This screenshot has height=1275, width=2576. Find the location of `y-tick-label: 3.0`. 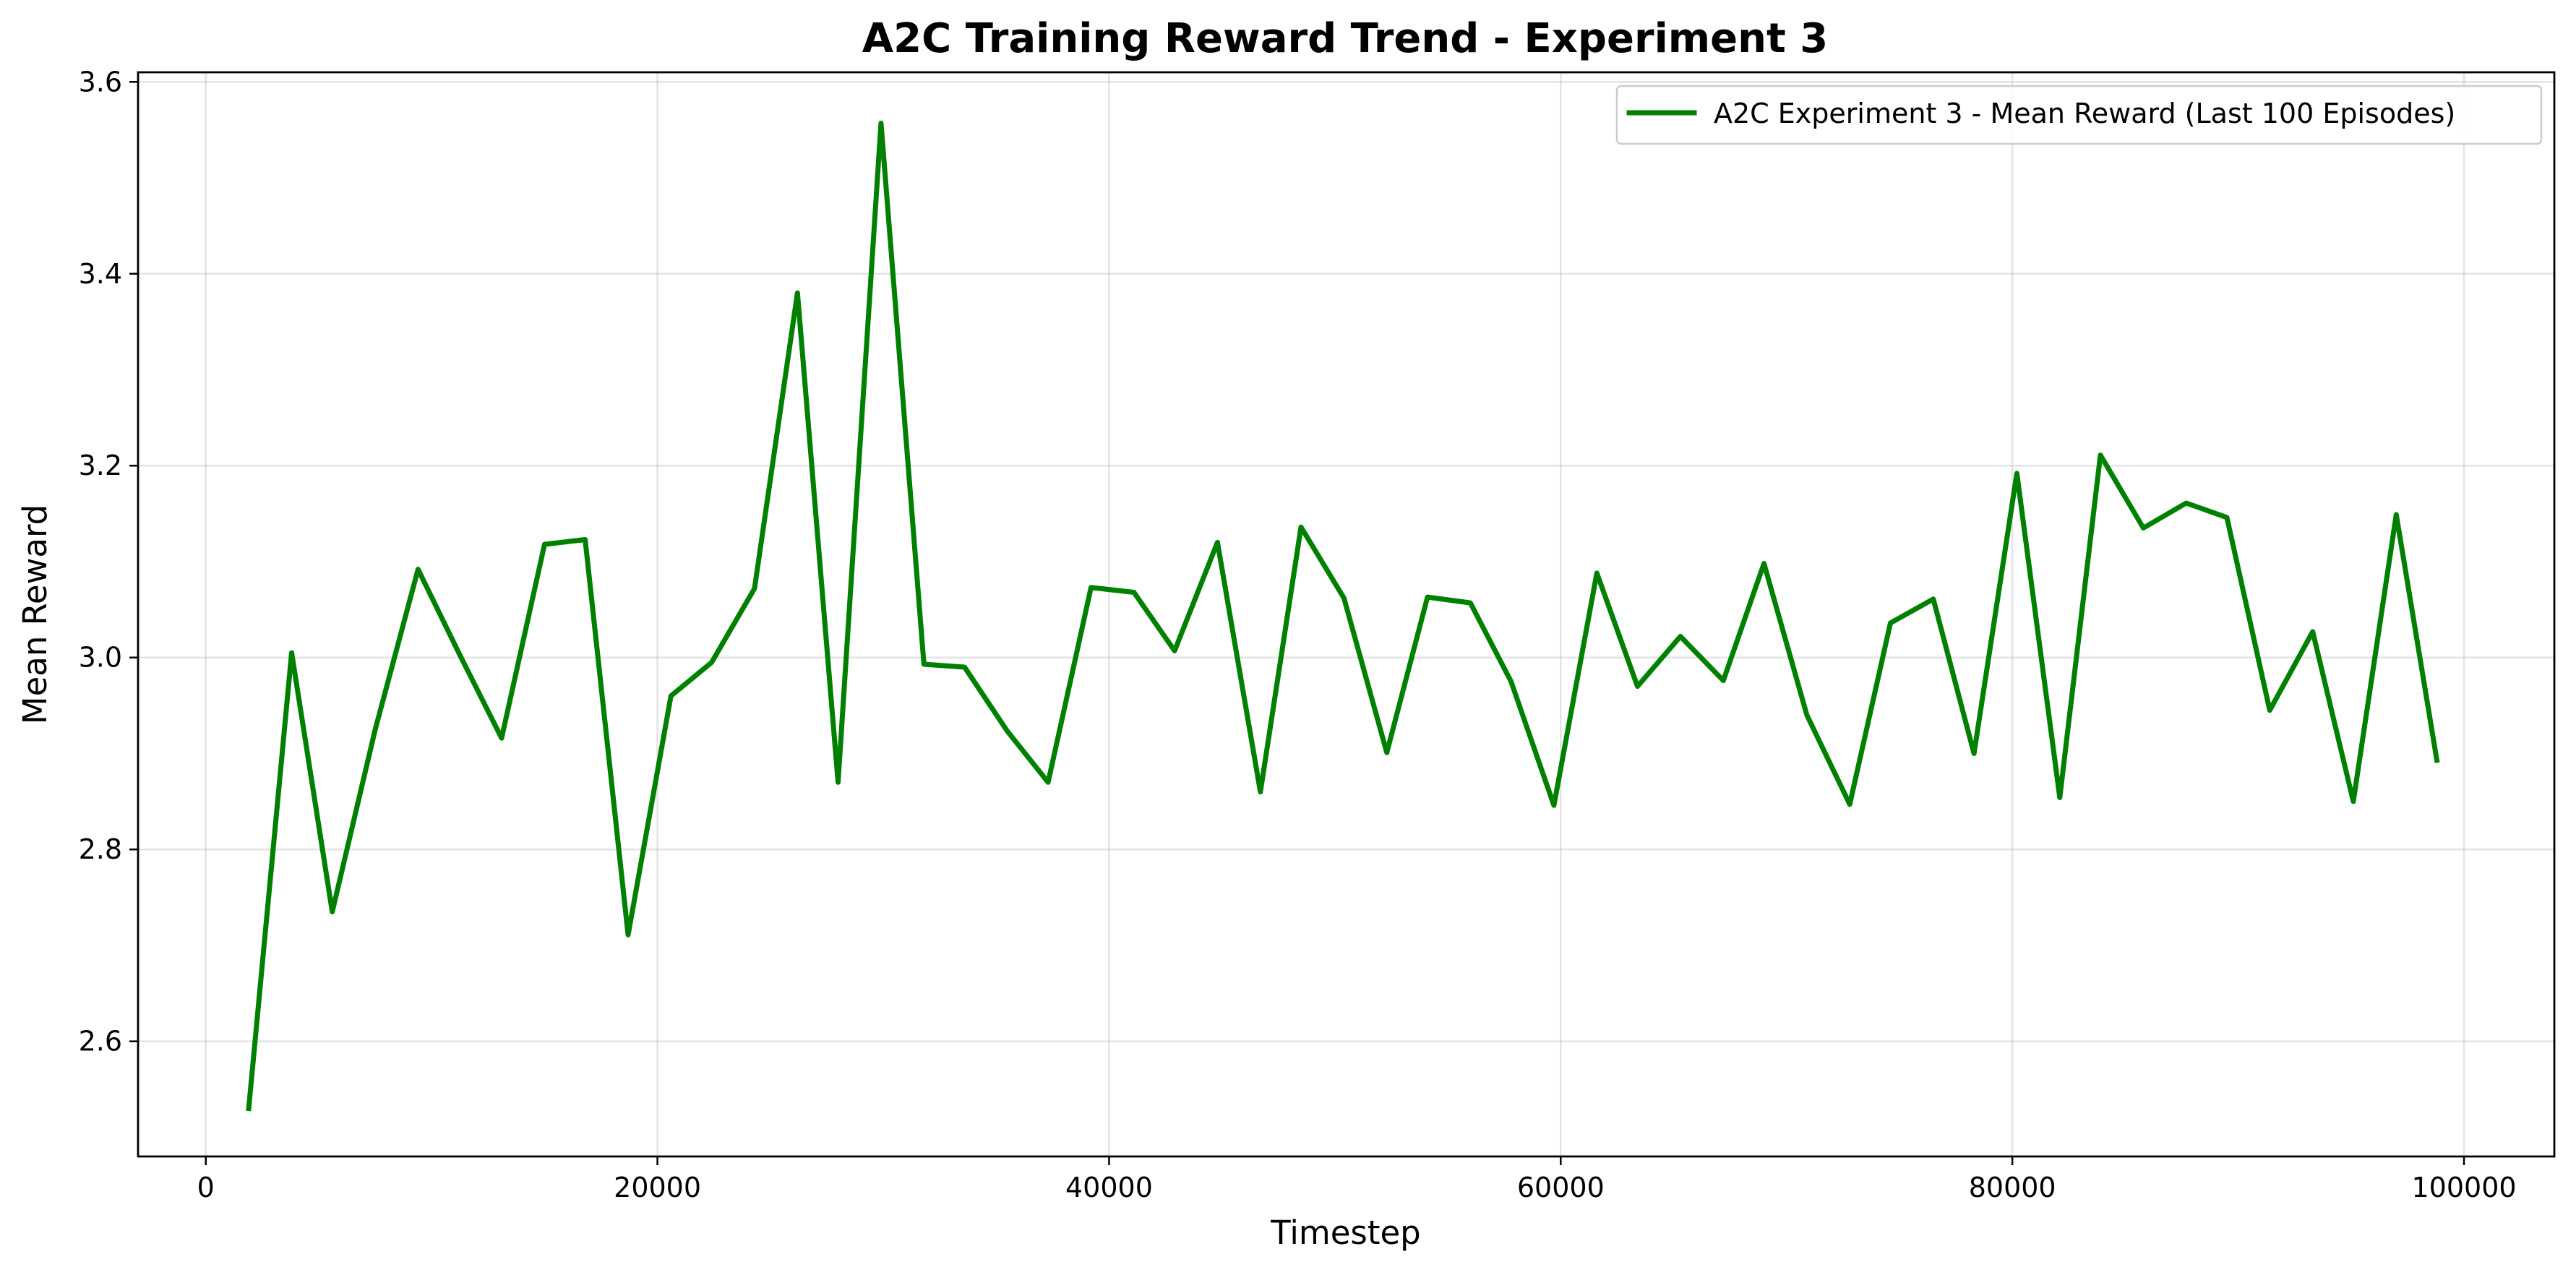

y-tick-label: 3.0 is located at coordinates (101, 658).